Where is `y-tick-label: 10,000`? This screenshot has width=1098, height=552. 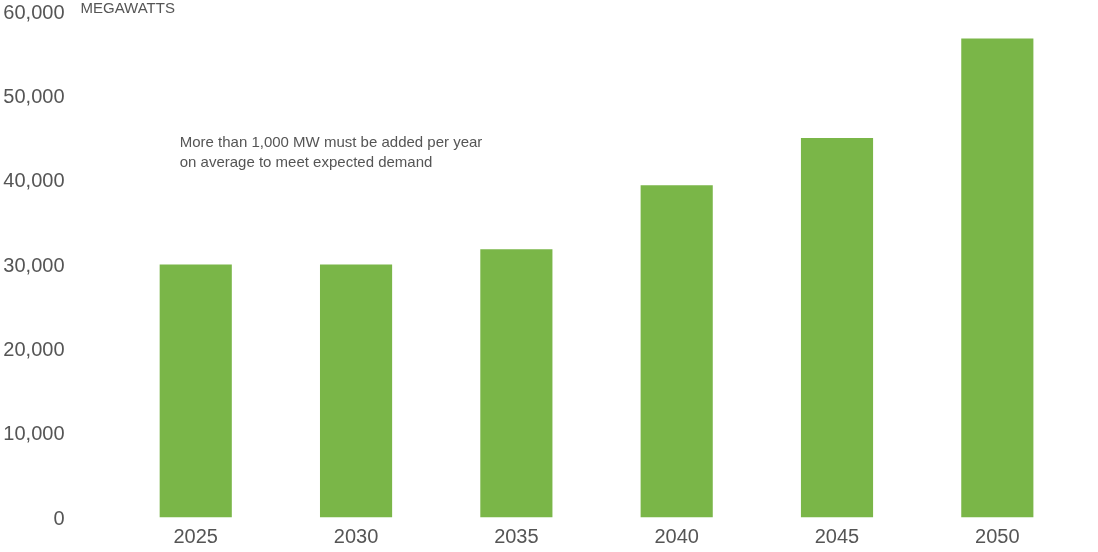
y-tick-label: 10,000 is located at coordinates (34, 433).